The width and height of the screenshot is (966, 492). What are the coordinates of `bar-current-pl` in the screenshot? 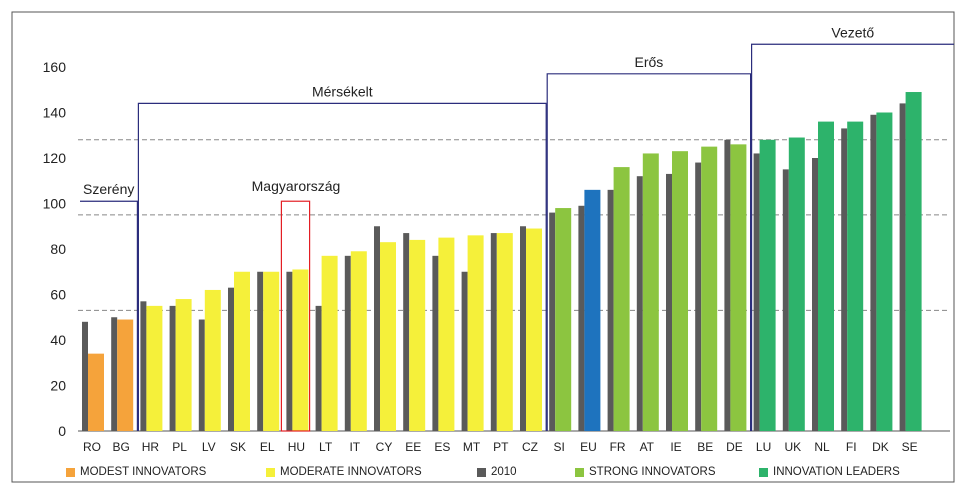 It's located at (183, 365).